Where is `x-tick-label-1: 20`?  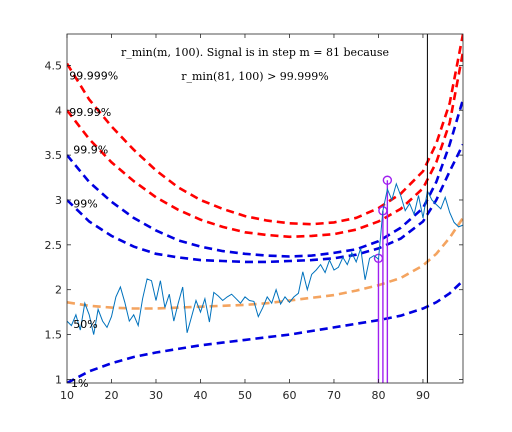 x-tick-label-1: 20 is located at coordinates (111, 395).